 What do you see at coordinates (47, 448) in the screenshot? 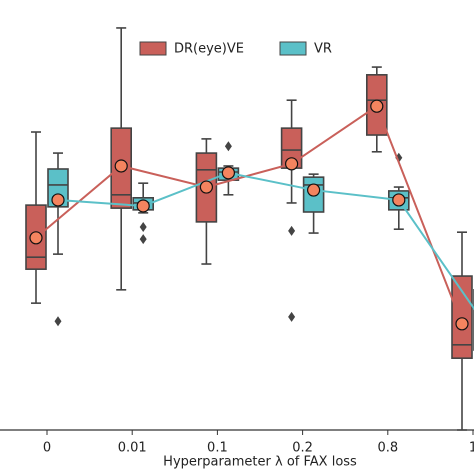
I see `x-tick-label: 0` at bounding box center [47, 448].